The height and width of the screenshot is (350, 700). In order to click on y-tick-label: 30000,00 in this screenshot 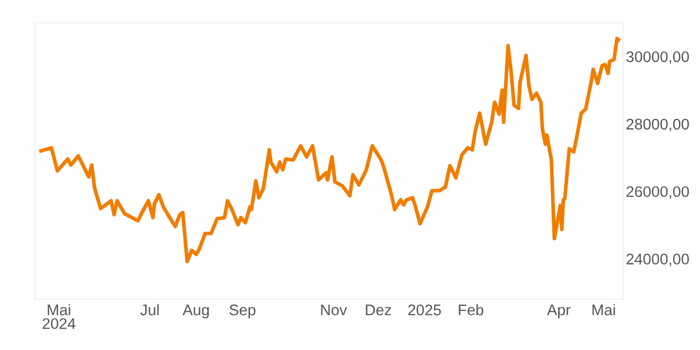, I will do `click(657, 57)`.